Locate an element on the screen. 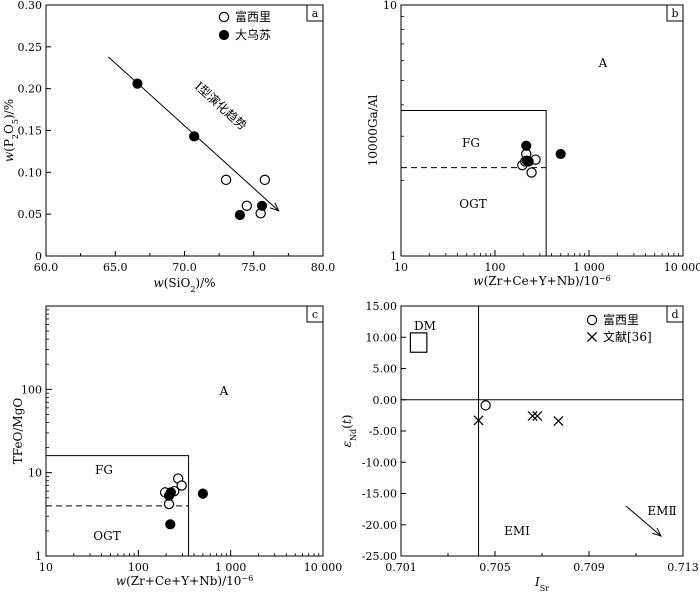 The image size is (700, 592). panel-label: d is located at coordinates (674, 314).